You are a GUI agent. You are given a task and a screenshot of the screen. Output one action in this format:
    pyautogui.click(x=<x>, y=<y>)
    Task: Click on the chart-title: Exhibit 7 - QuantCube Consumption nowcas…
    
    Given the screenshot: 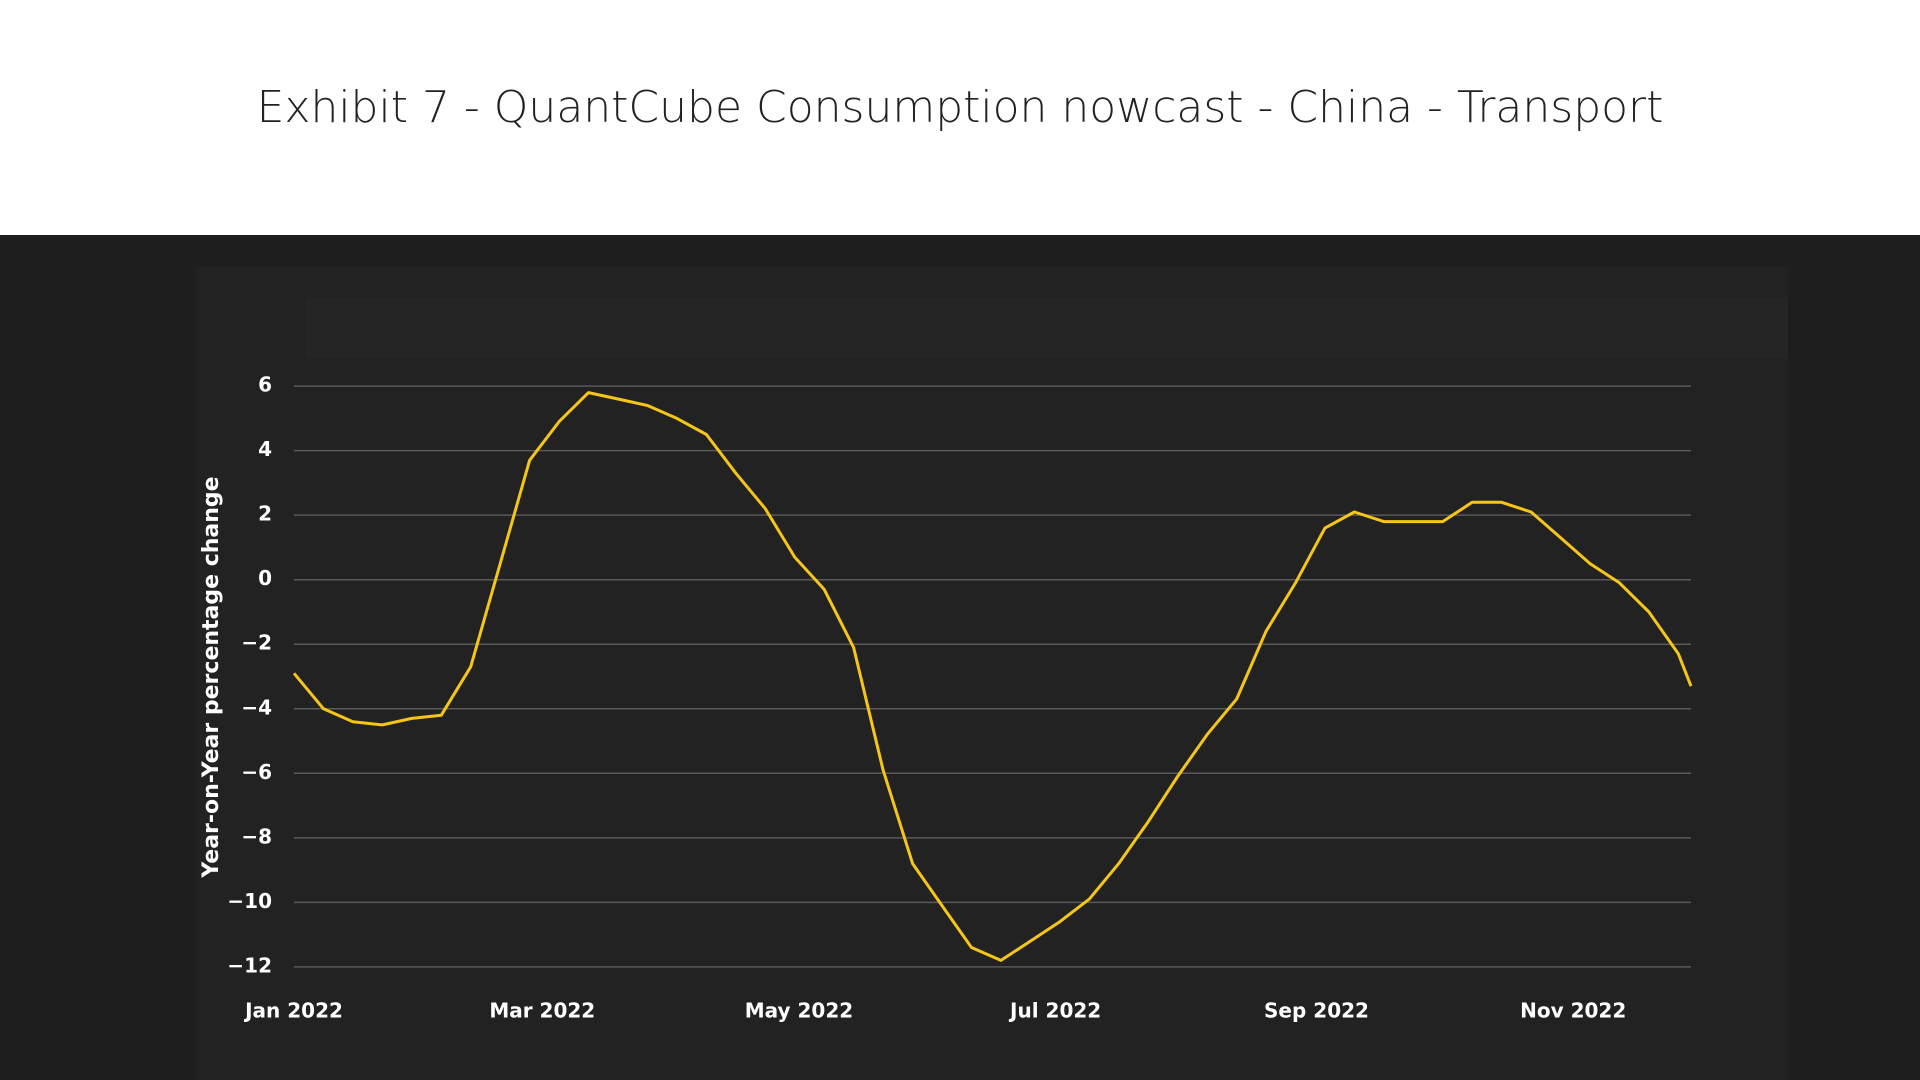 What is the action you would take?
    pyautogui.click(x=960, y=107)
    